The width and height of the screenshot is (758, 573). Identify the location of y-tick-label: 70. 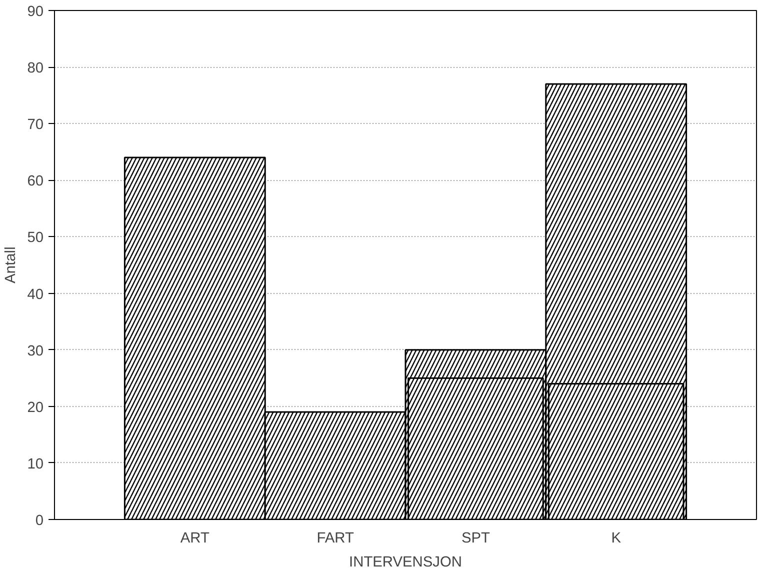
(35, 125).